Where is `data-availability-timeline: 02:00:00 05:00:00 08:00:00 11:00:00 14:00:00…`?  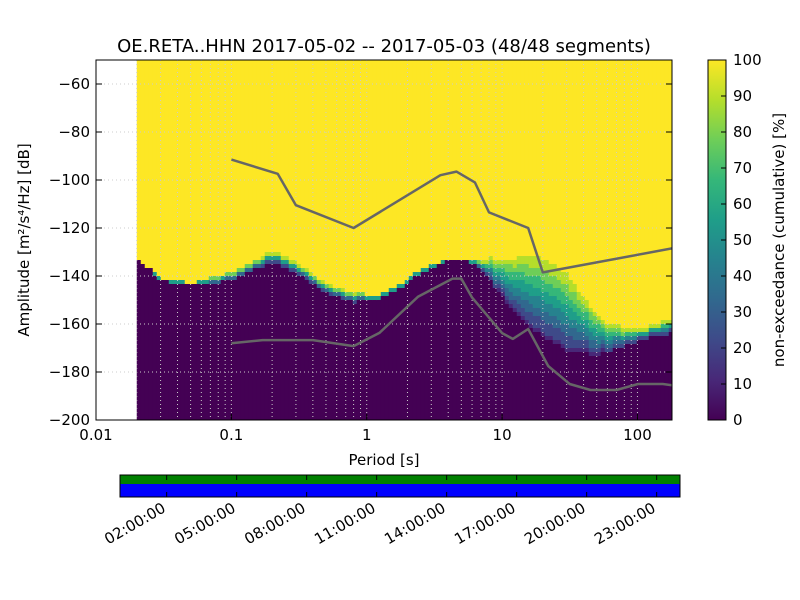
data-availability-timeline: 02:00:00 05:00:00 08:00:00 11:00:00 14:00:00… is located at coordinates (391, 511).